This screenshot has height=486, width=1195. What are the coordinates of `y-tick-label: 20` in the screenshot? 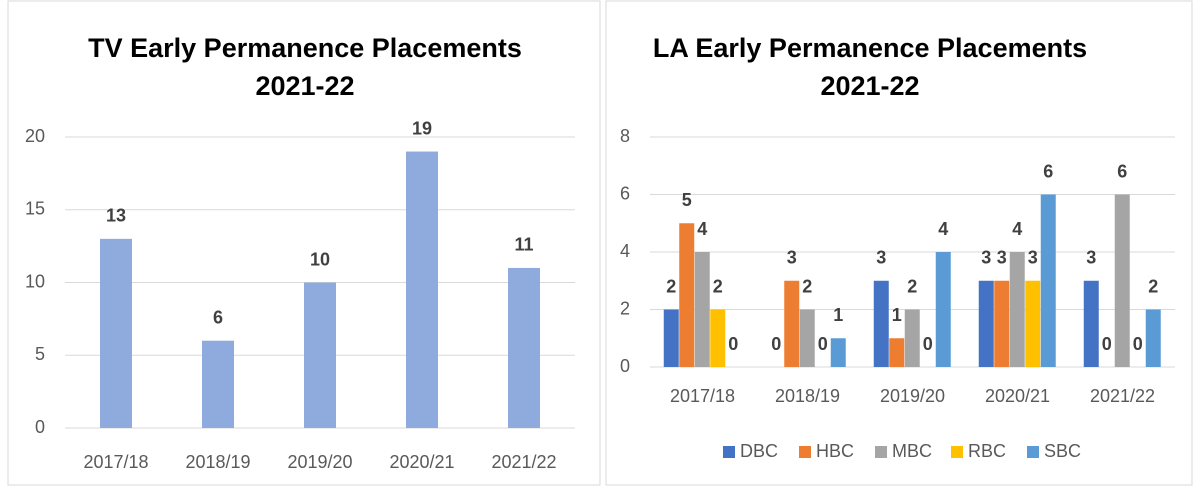 It's located at (35, 136).